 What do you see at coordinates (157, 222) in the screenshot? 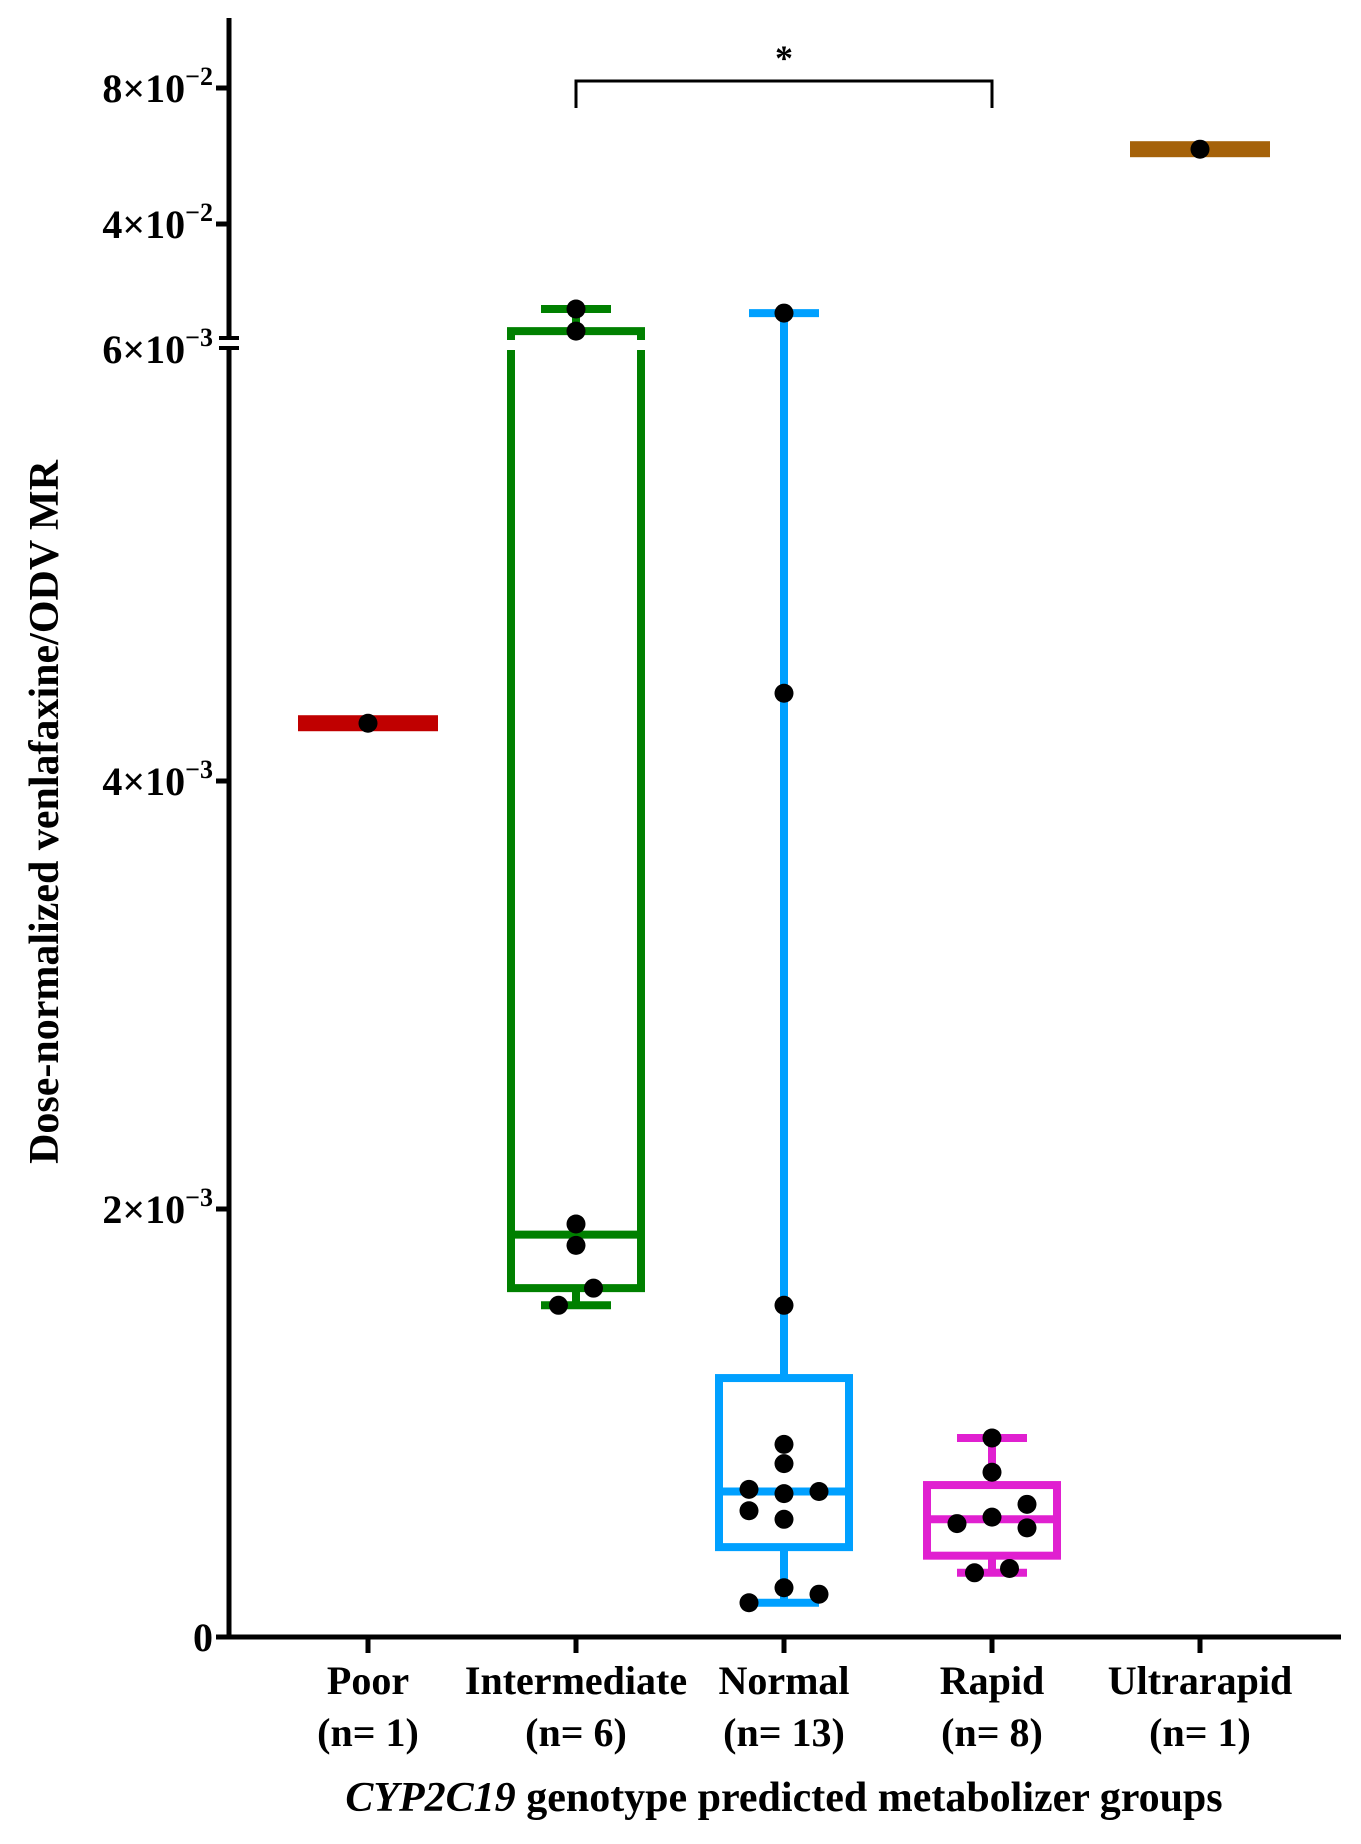
I see `y-tick-label: 4×10⁻²` at bounding box center [157, 222].